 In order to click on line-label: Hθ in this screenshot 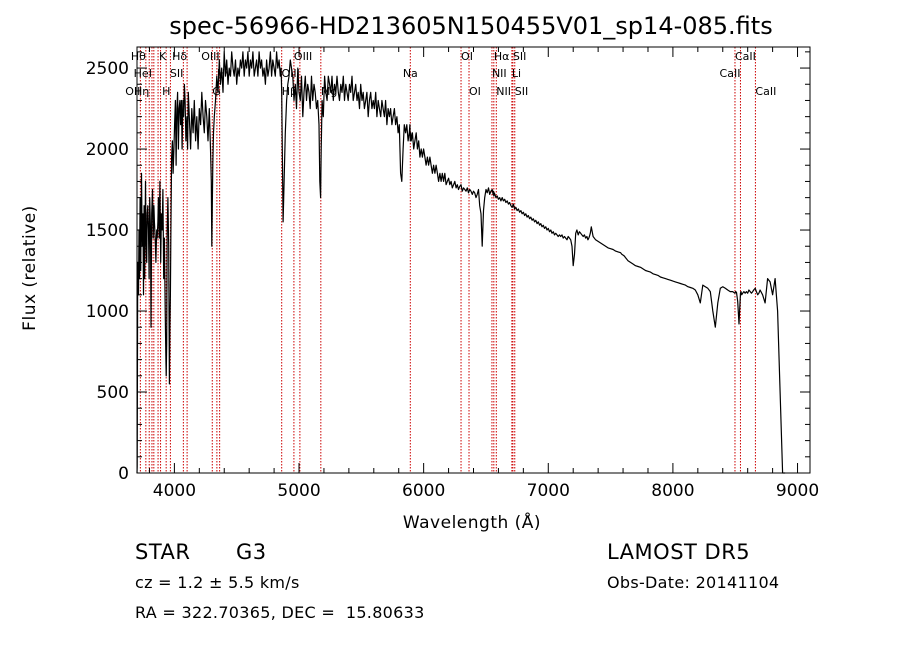, I will do `click(138, 56)`.